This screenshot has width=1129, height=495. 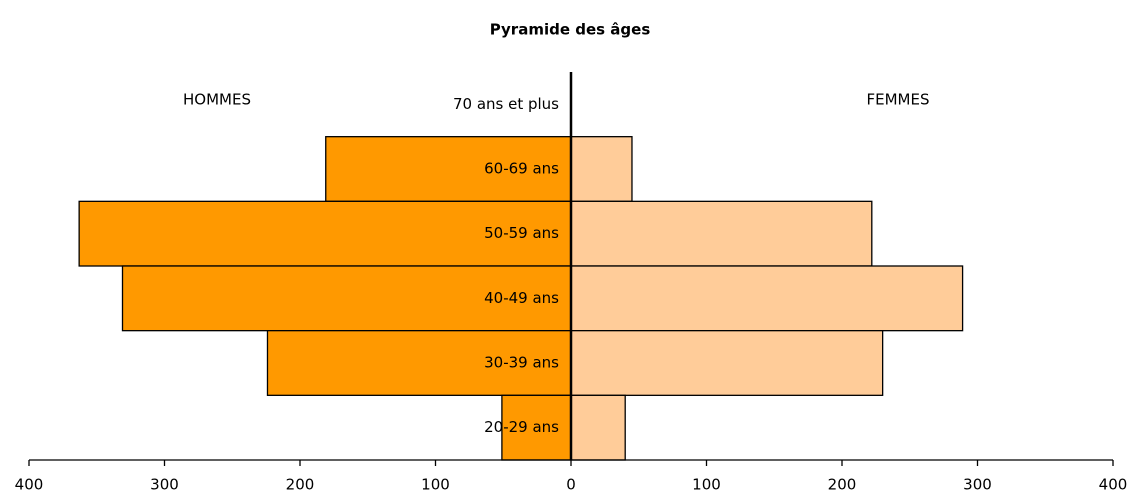 I want to click on category-label: 60-69 ans, so click(x=521, y=169).